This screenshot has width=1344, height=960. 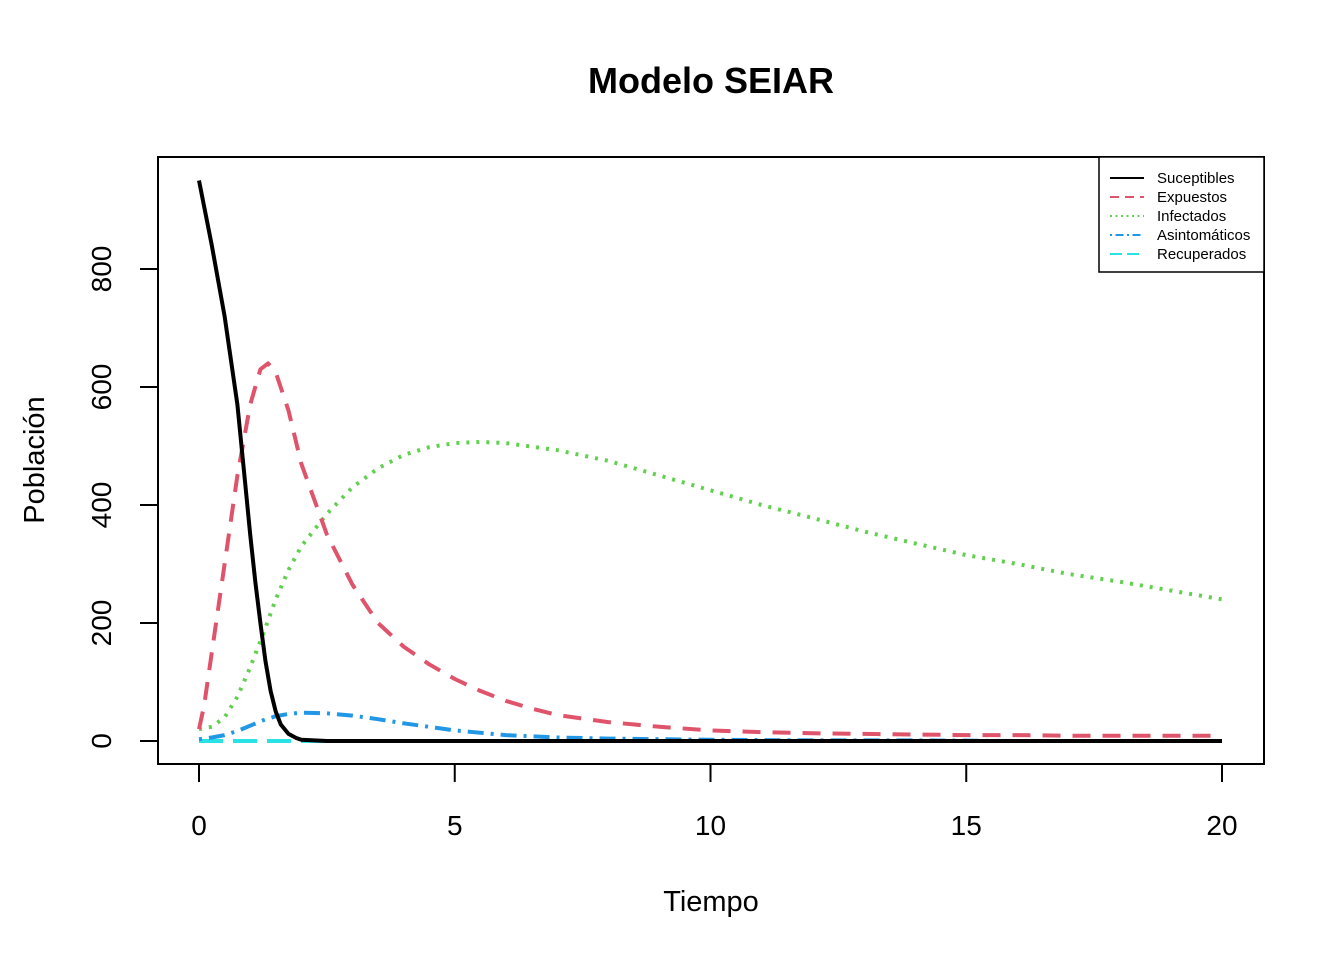 I want to click on legend-label-2: Infectados, so click(x=1191, y=216).